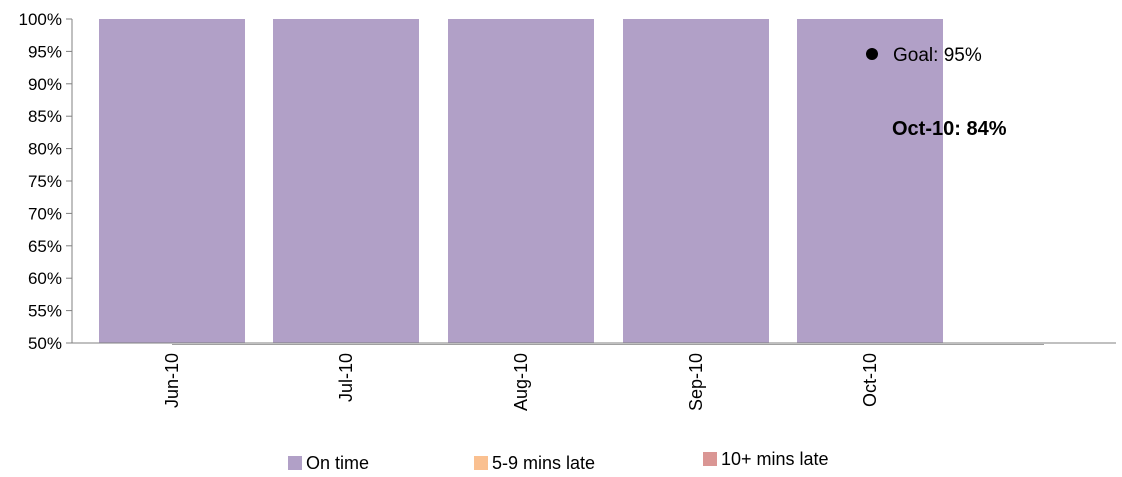 The height and width of the screenshot is (477, 1122). I want to click on legend: On time 5-9 mins late 10+ mins late, so click(558, 461).